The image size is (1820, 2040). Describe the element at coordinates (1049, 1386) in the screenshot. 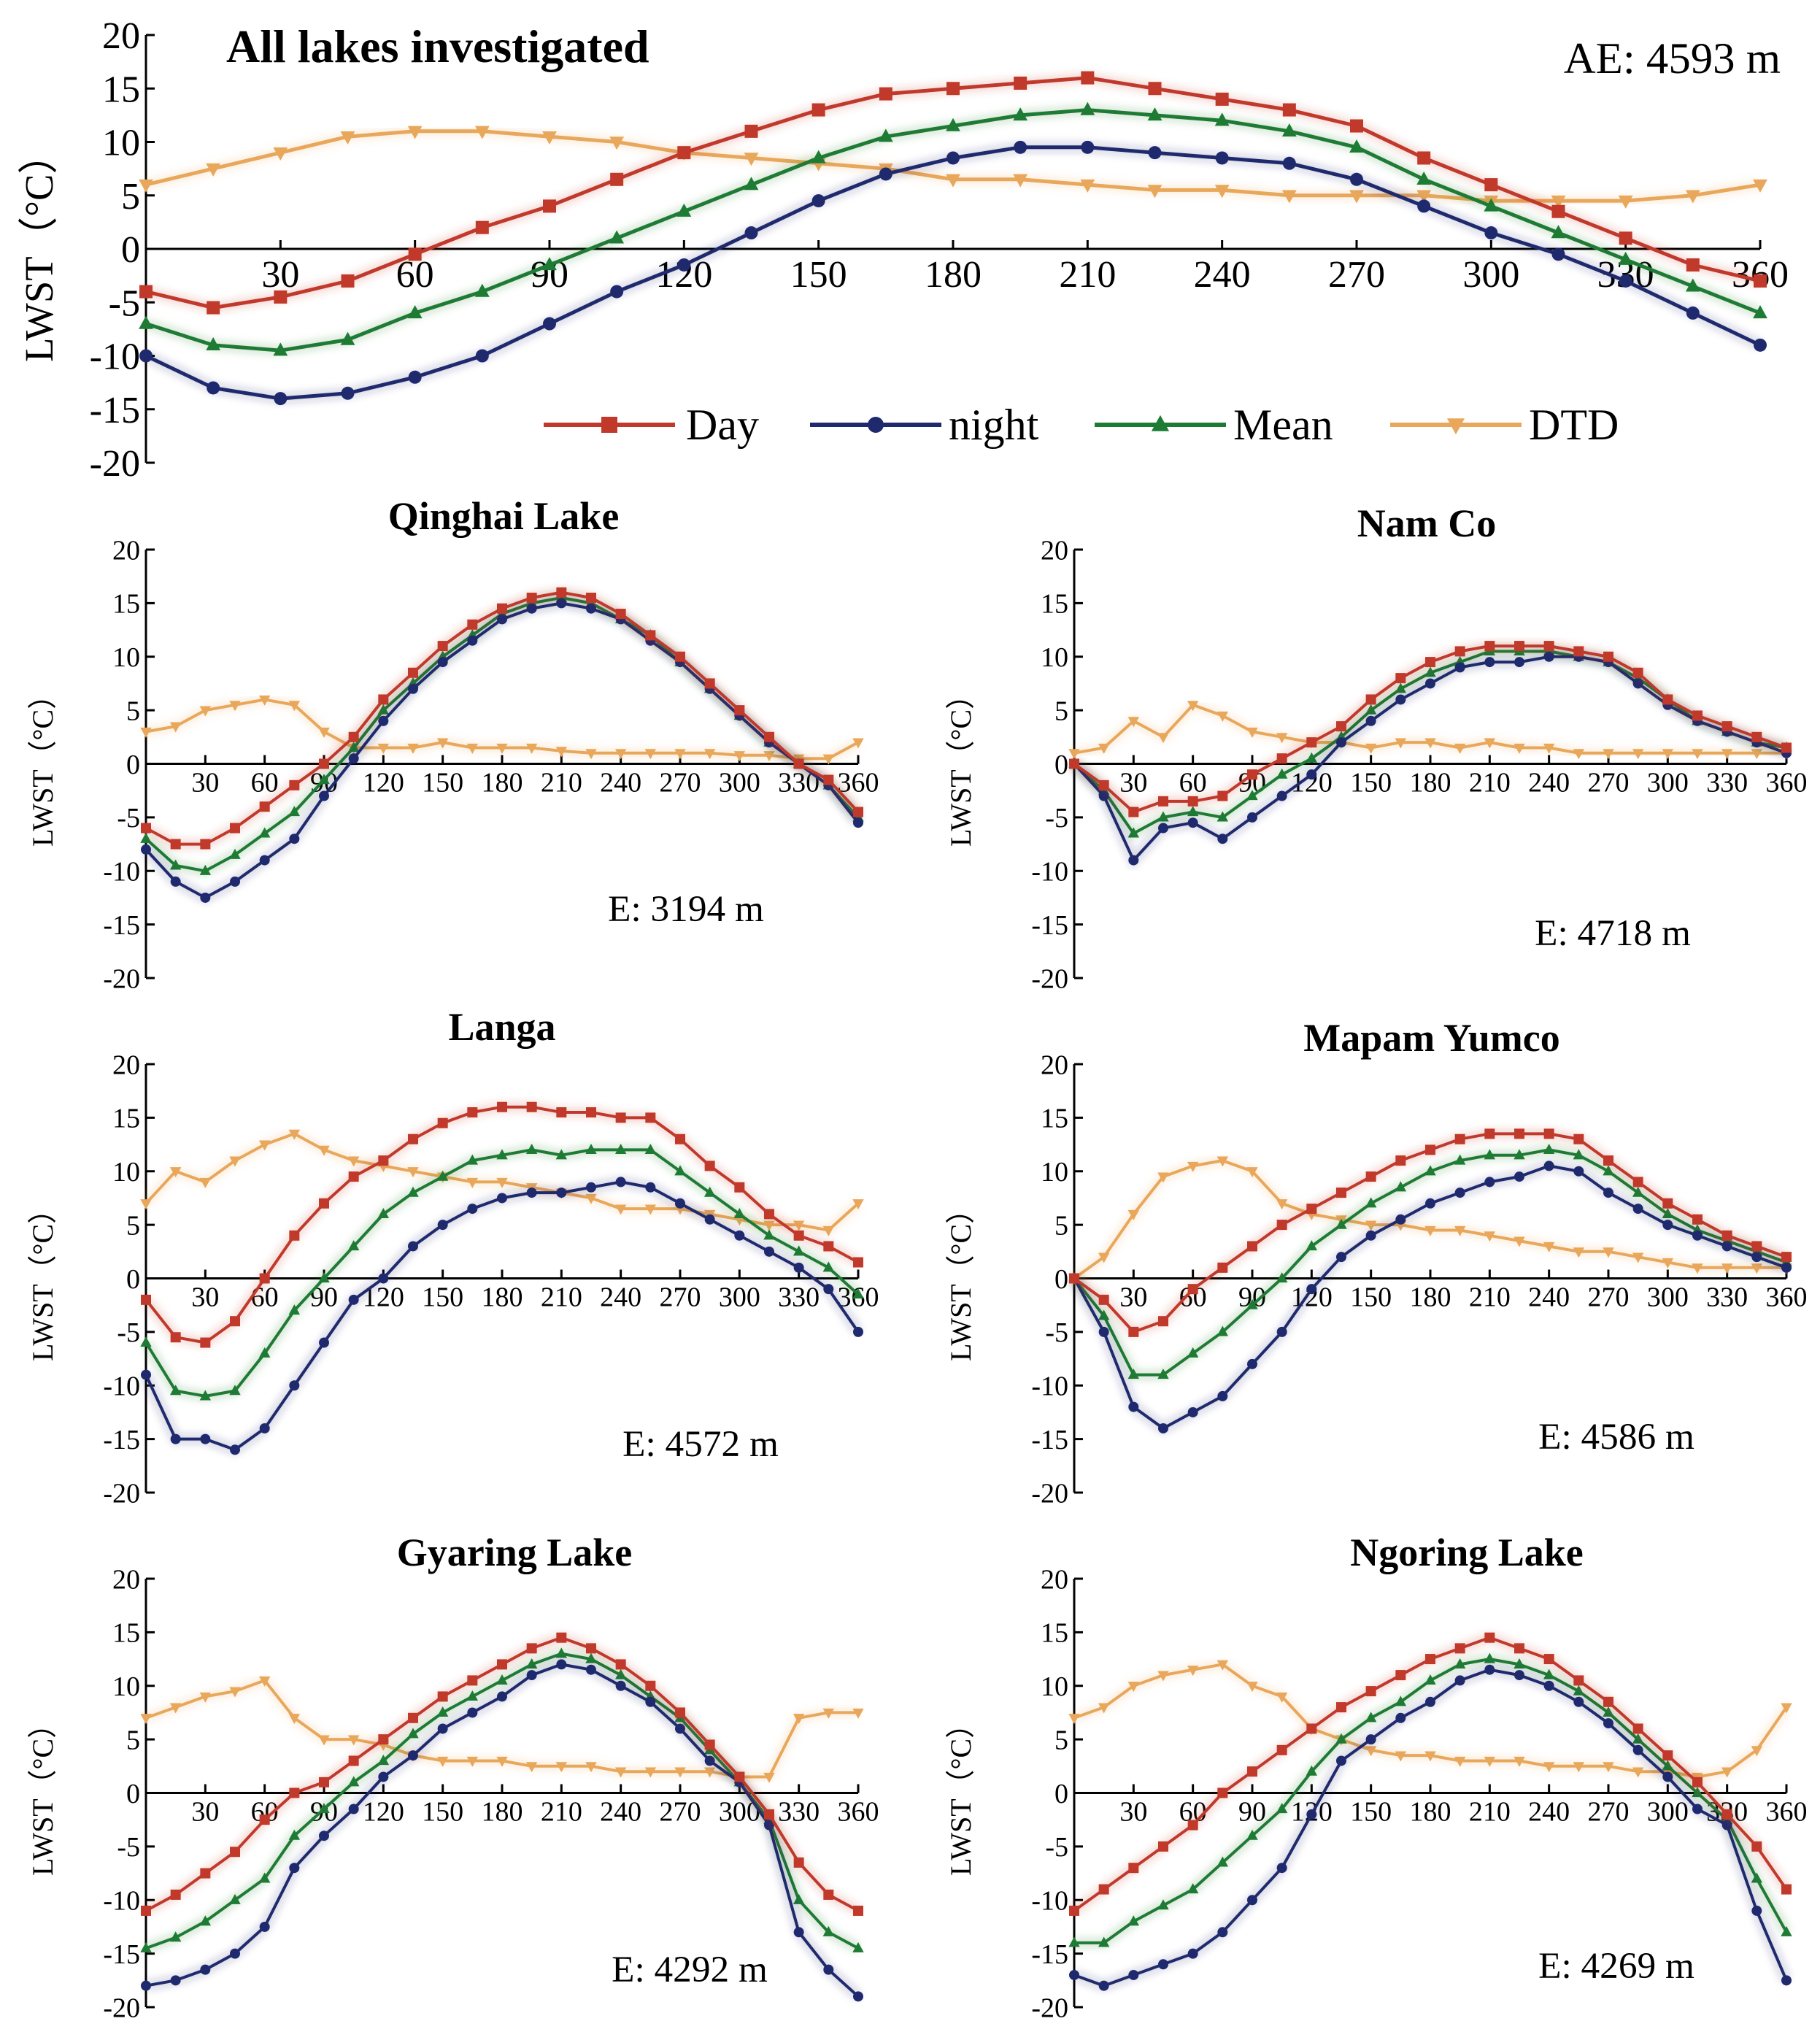

I see `y-tick-label: -10` at that location.